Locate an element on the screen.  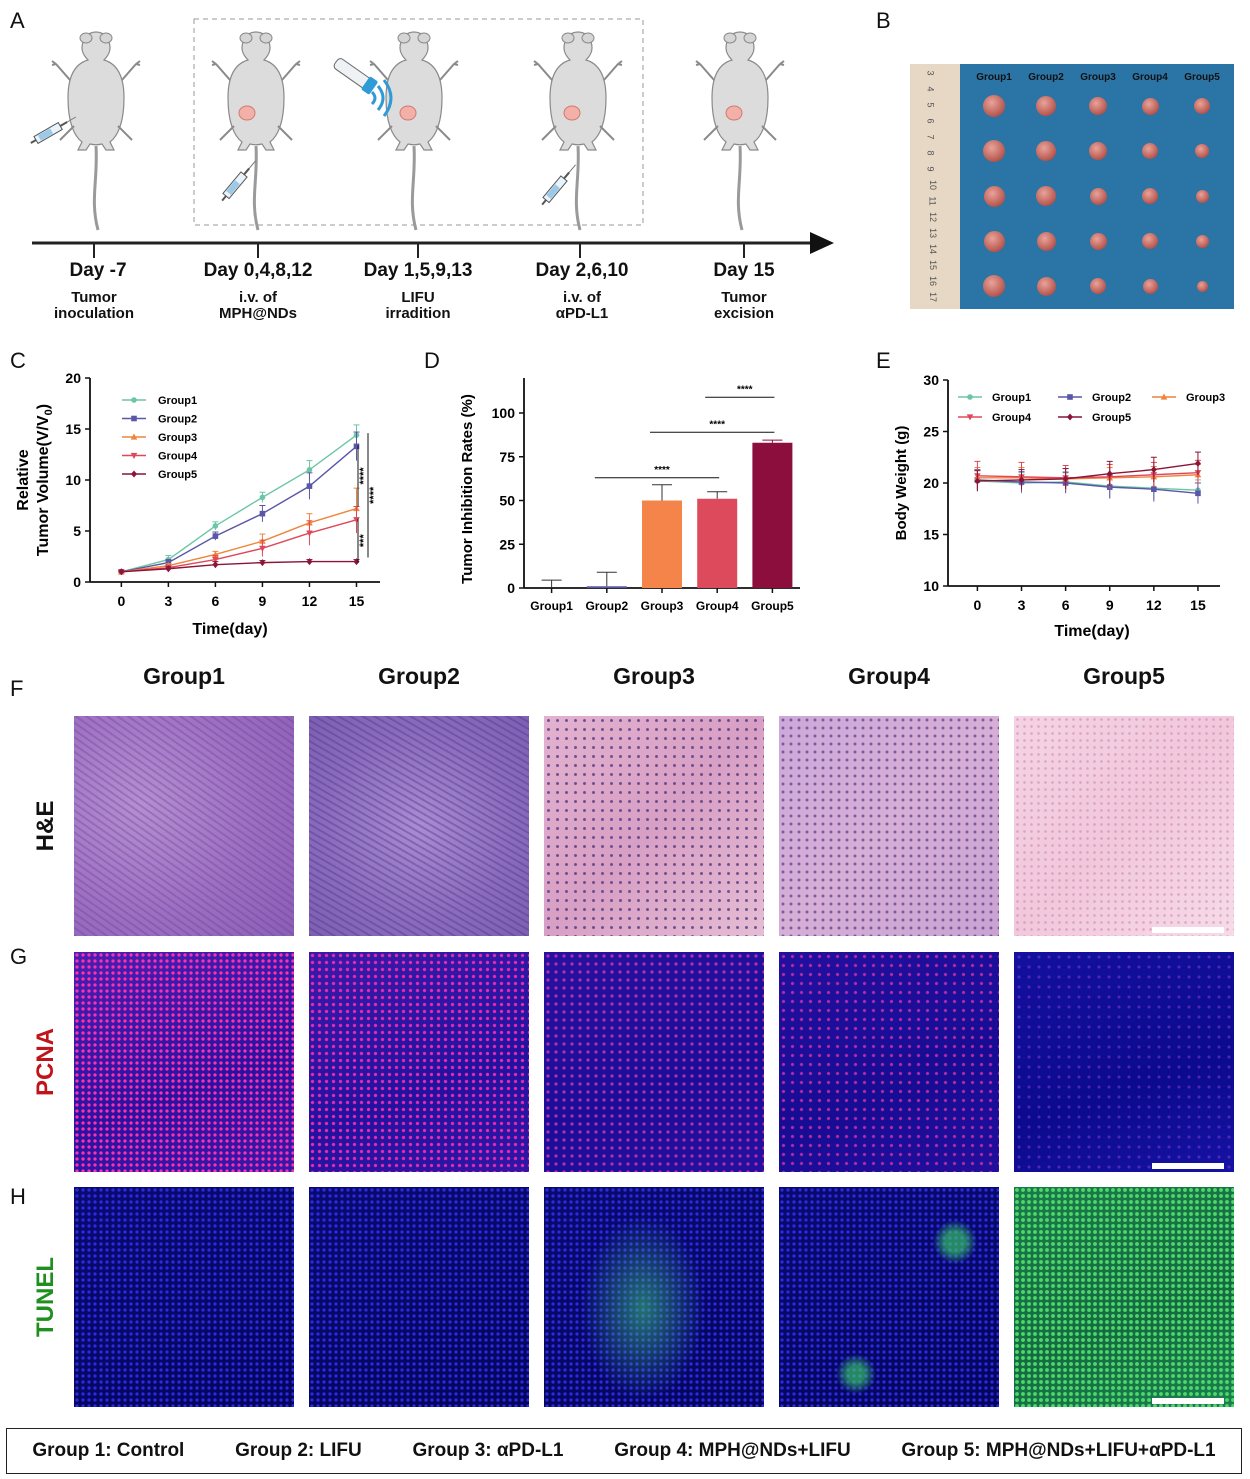
histology-group-header: Group1 is located at coordinates (184, 676).